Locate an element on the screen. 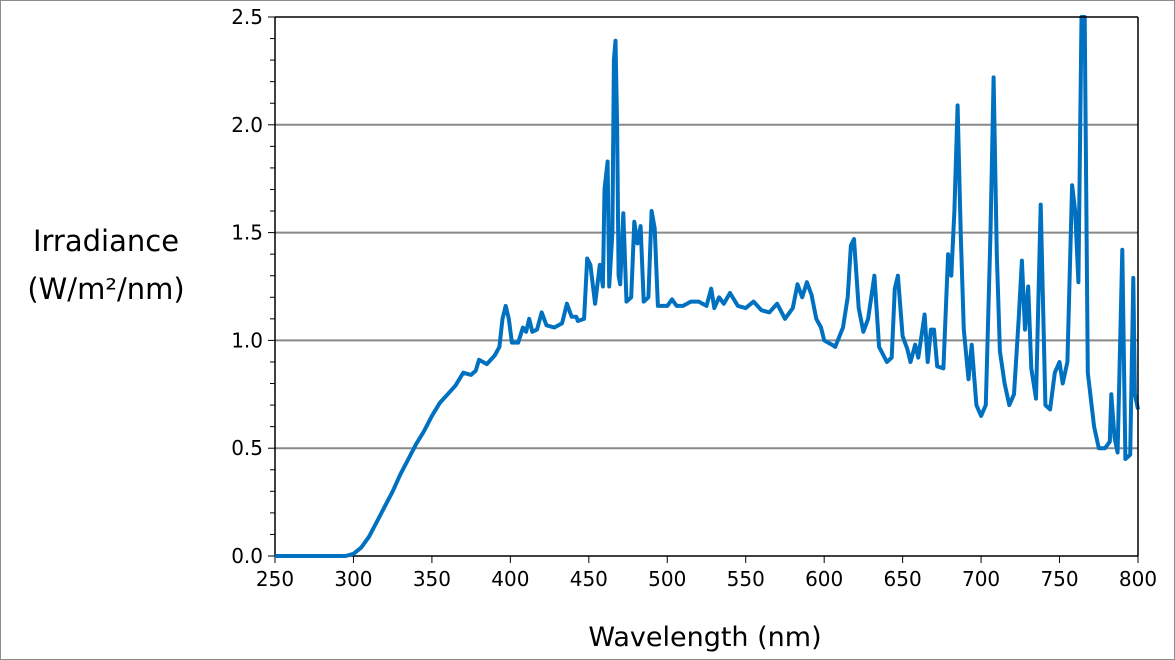 This screenshot has width=1175, height=660. x-tick-label: 350 is located at coordinates (432, 579).